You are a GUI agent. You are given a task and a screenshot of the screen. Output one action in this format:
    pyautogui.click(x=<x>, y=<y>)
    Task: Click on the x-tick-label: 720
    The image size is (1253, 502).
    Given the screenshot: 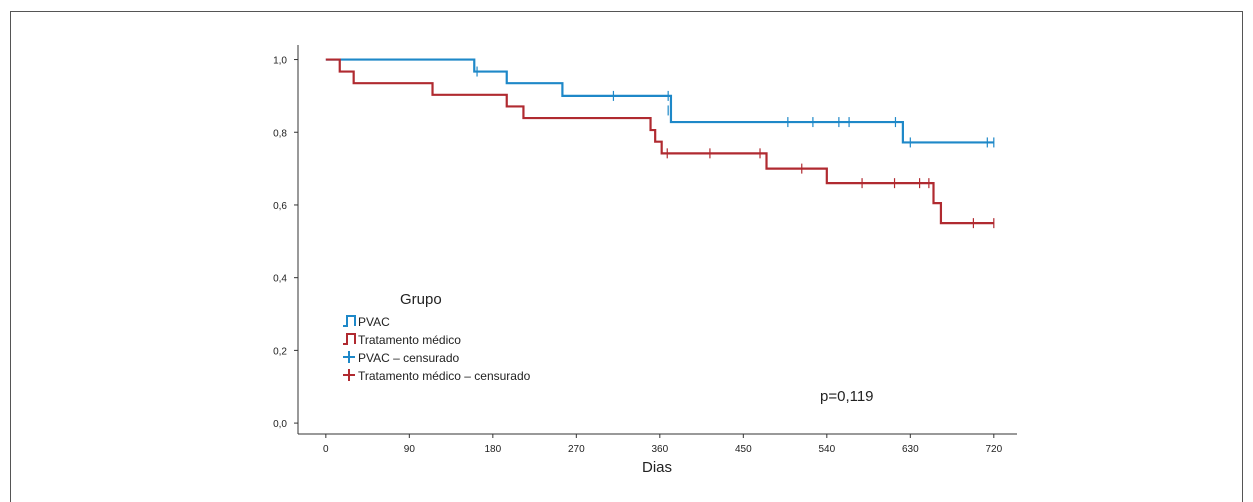 What is the action you would take?
    pyautogui.click(x=993, y=449)
    